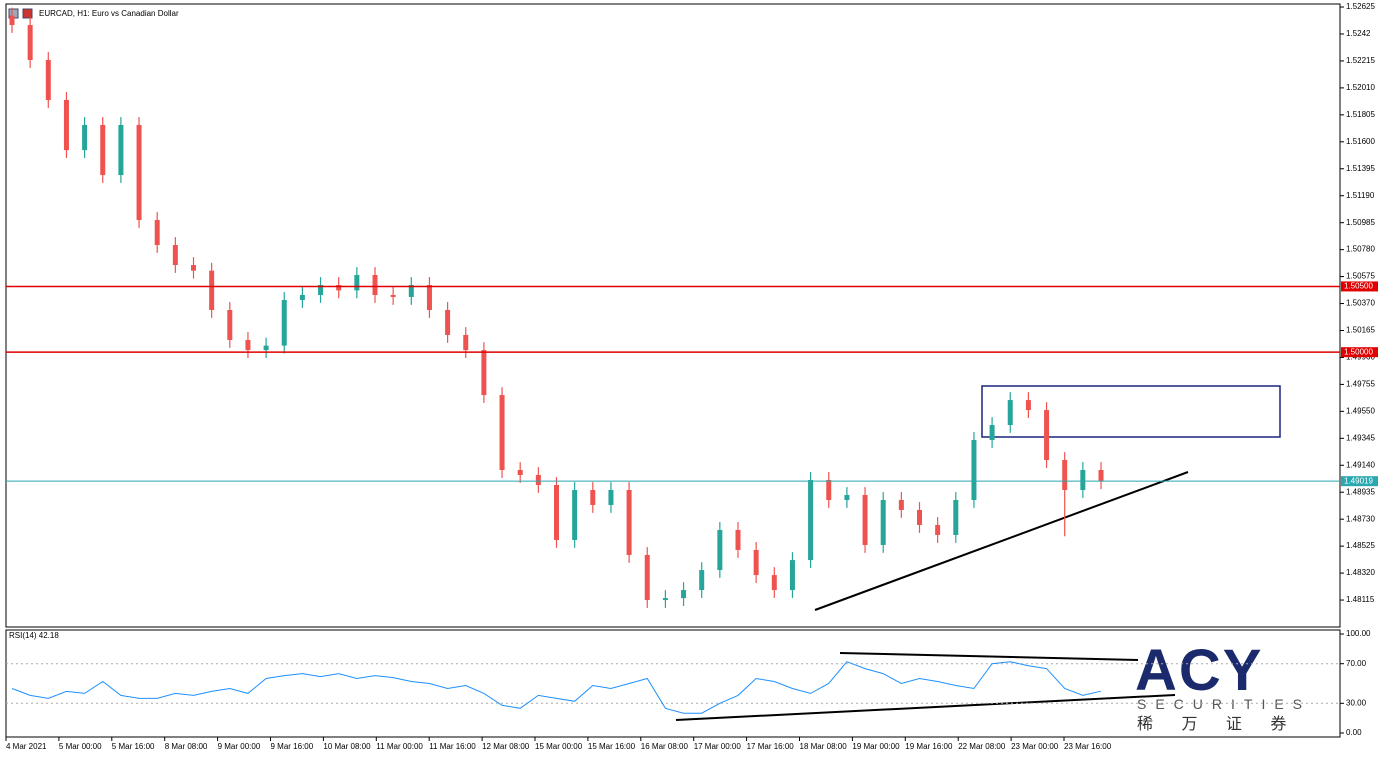 Image resolution: width=1388 pixels, height=761 pixels. What do you see at coordinates (34, 635) in the screenshot?
I see `rsi-title: RSI(14) 42.18` at bounding box center [34, 635].